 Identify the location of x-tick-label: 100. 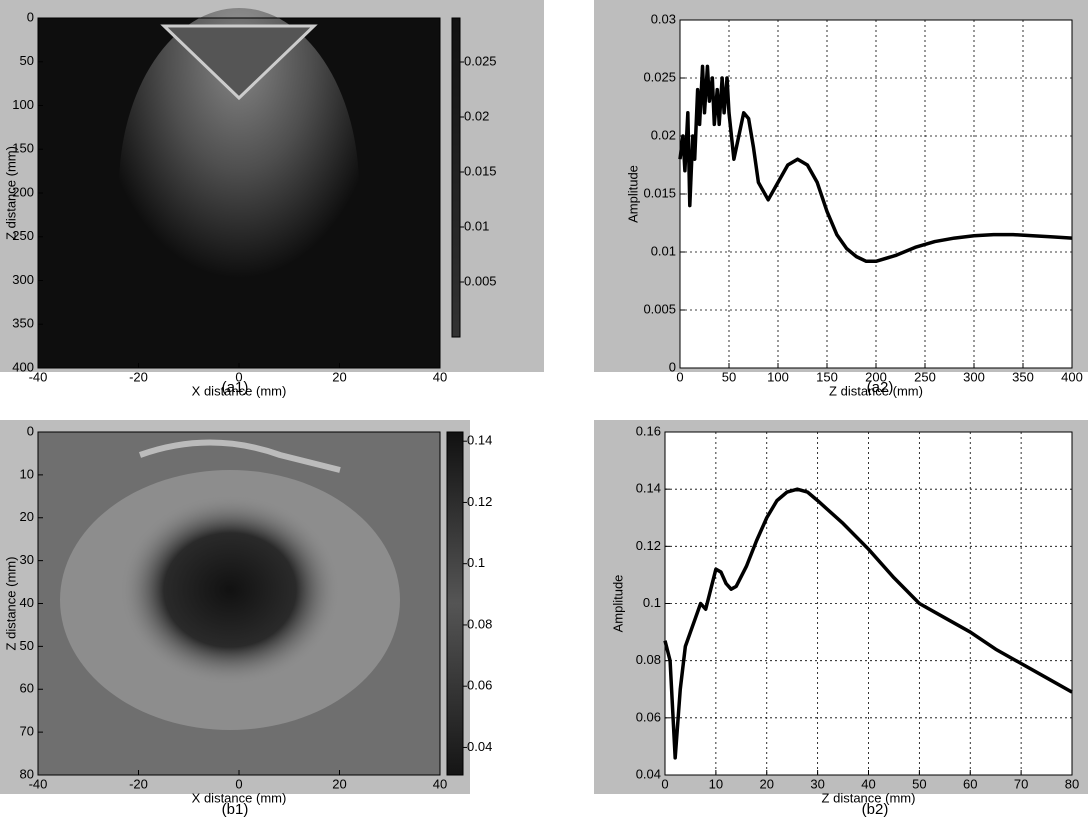
(778, 376).